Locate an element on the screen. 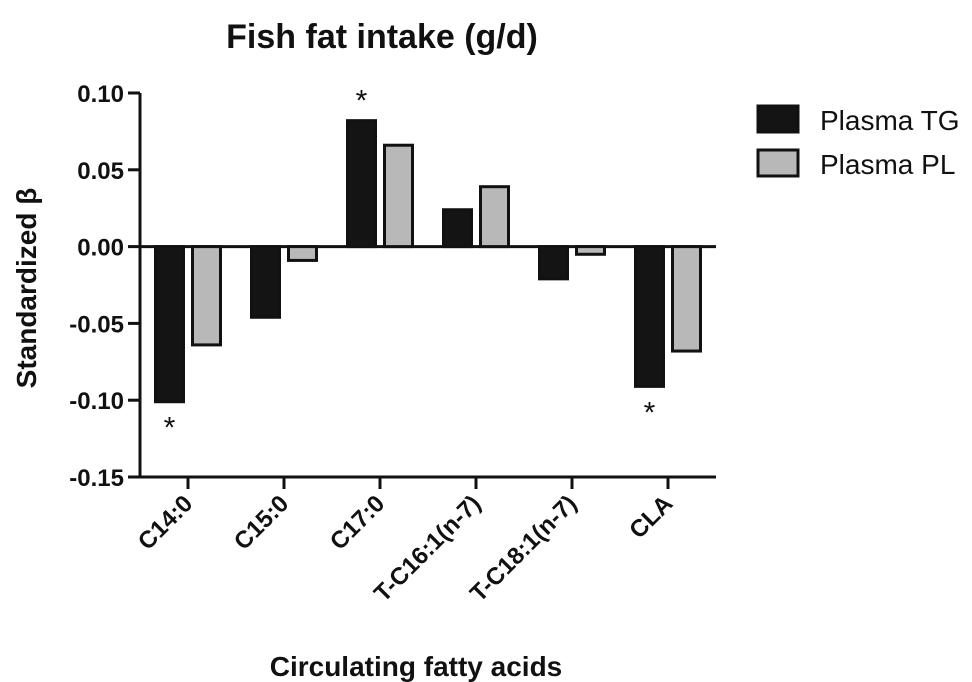 The width and height of the screenshot is (972, 682). y-tick-label: 0.05 is located at coordinates (100, 171).